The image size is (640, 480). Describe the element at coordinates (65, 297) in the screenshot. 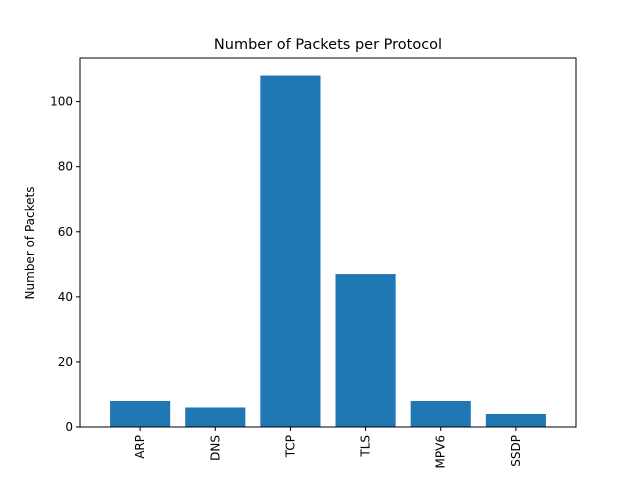

I see `y-tick-label: 40` at that location.